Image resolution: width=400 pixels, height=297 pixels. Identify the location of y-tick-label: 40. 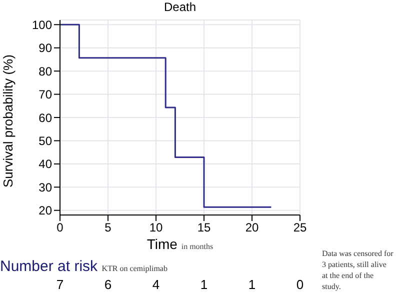
(45, 164).